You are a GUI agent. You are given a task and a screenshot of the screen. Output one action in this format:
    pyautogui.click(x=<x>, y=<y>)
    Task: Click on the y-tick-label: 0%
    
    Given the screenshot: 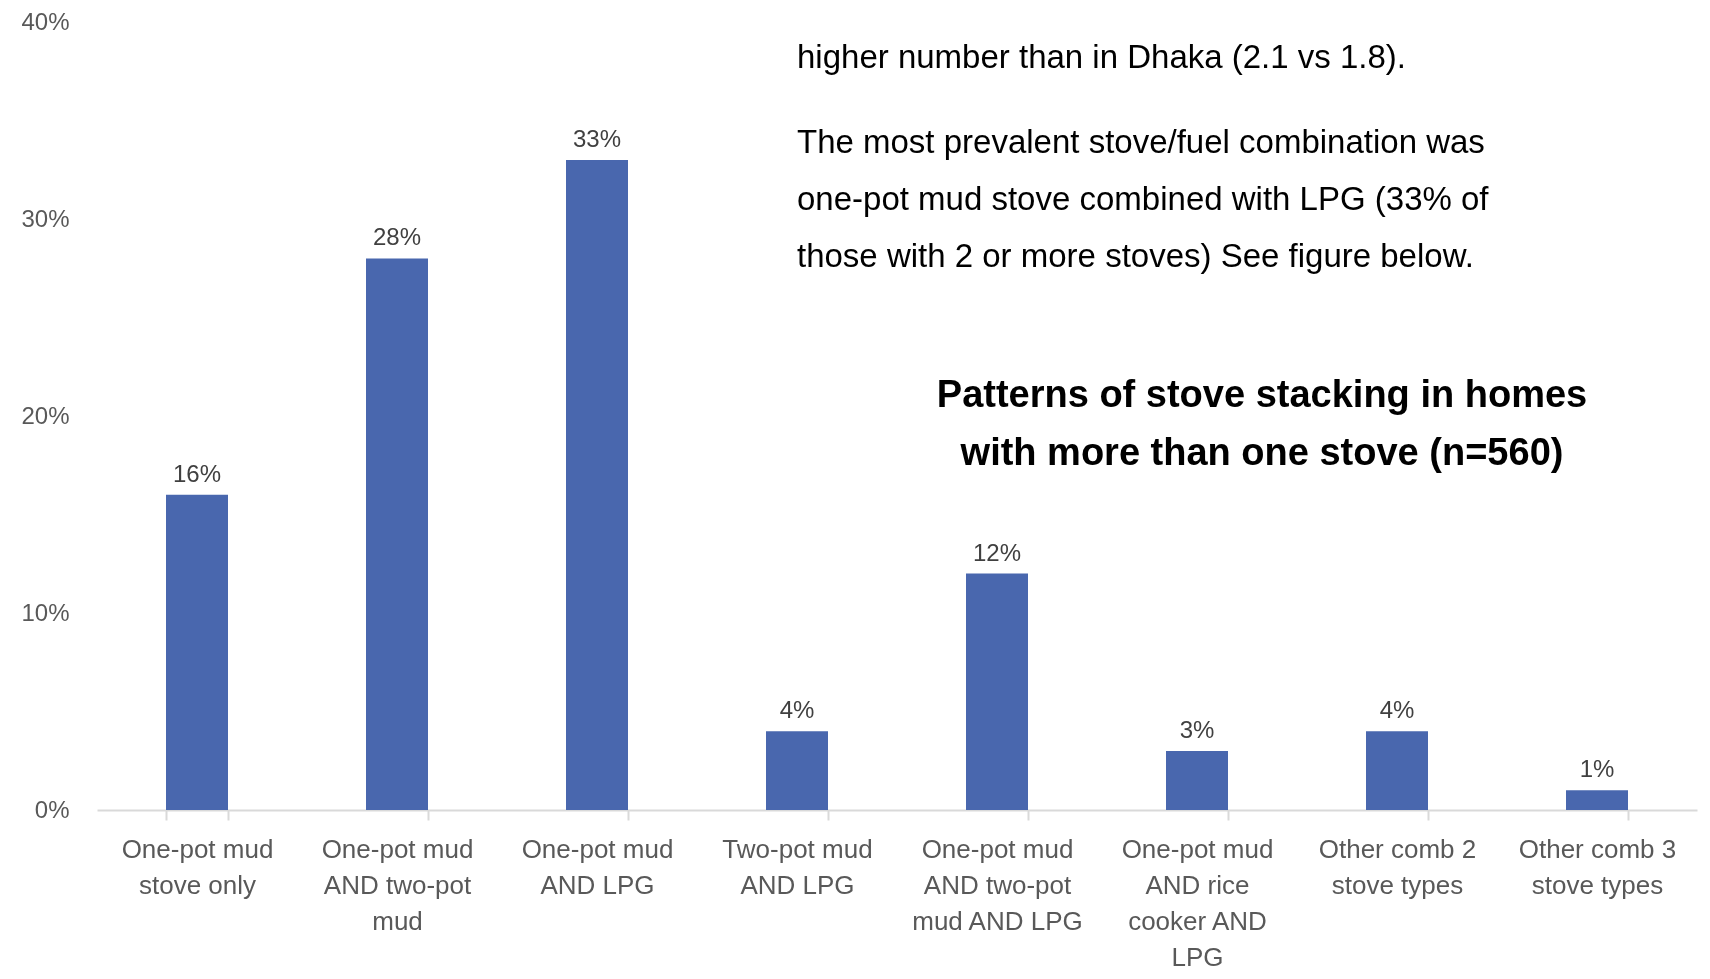 What is the action you would take?
    pyautogui.click(x=52, y=809)
    